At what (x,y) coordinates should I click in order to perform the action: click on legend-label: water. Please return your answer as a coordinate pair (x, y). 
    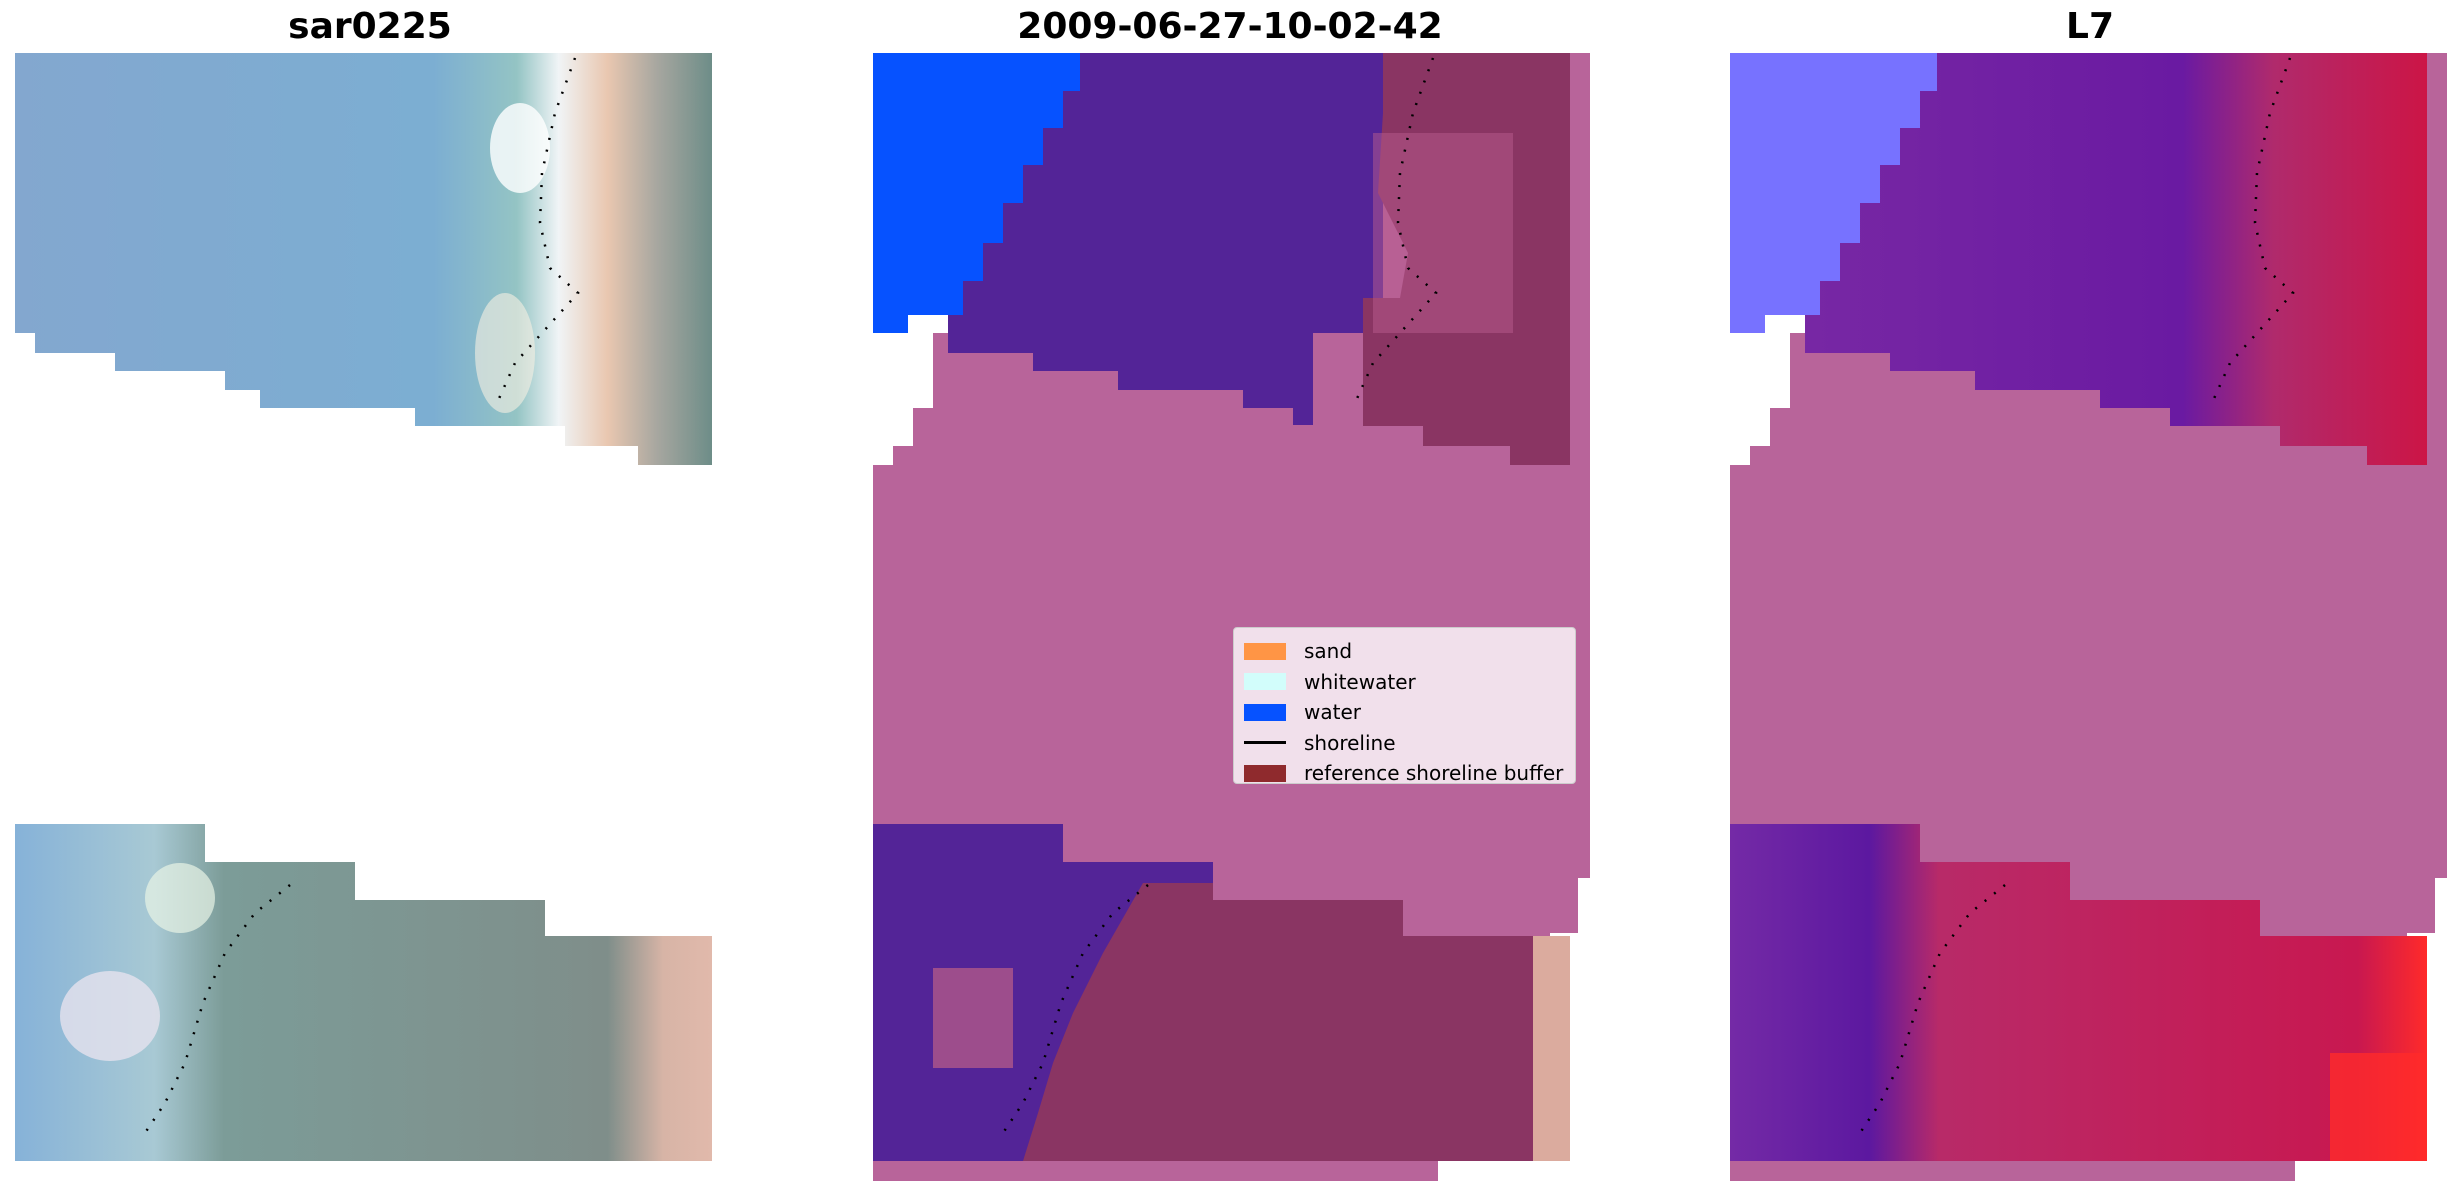
    Looking at the image, I should click on (1332, 712).